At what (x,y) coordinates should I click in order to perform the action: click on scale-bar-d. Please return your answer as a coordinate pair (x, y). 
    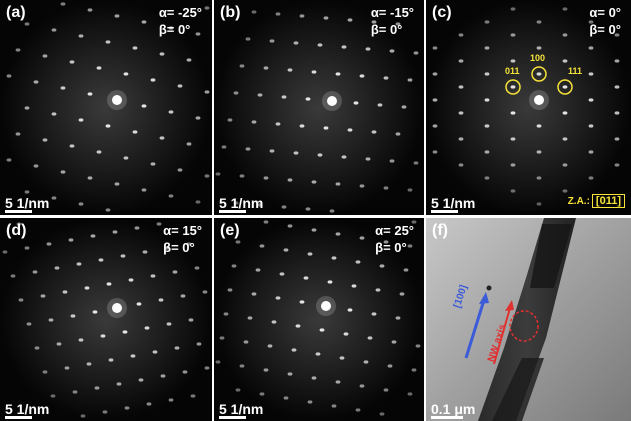
    Looking at the image, I should click on (18, 417).